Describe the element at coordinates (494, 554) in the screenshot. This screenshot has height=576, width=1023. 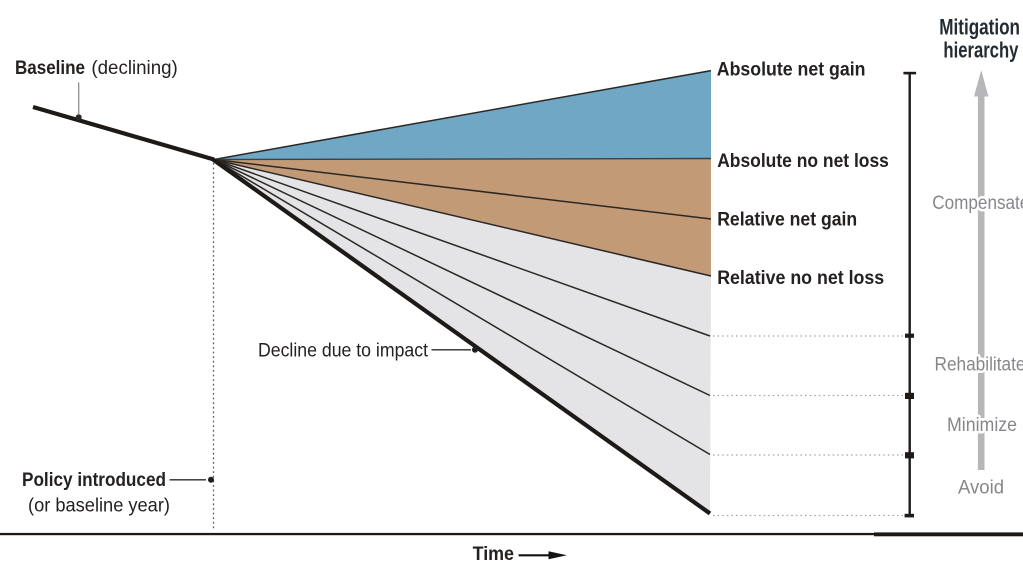
I see `svg-text: Time` at that location.